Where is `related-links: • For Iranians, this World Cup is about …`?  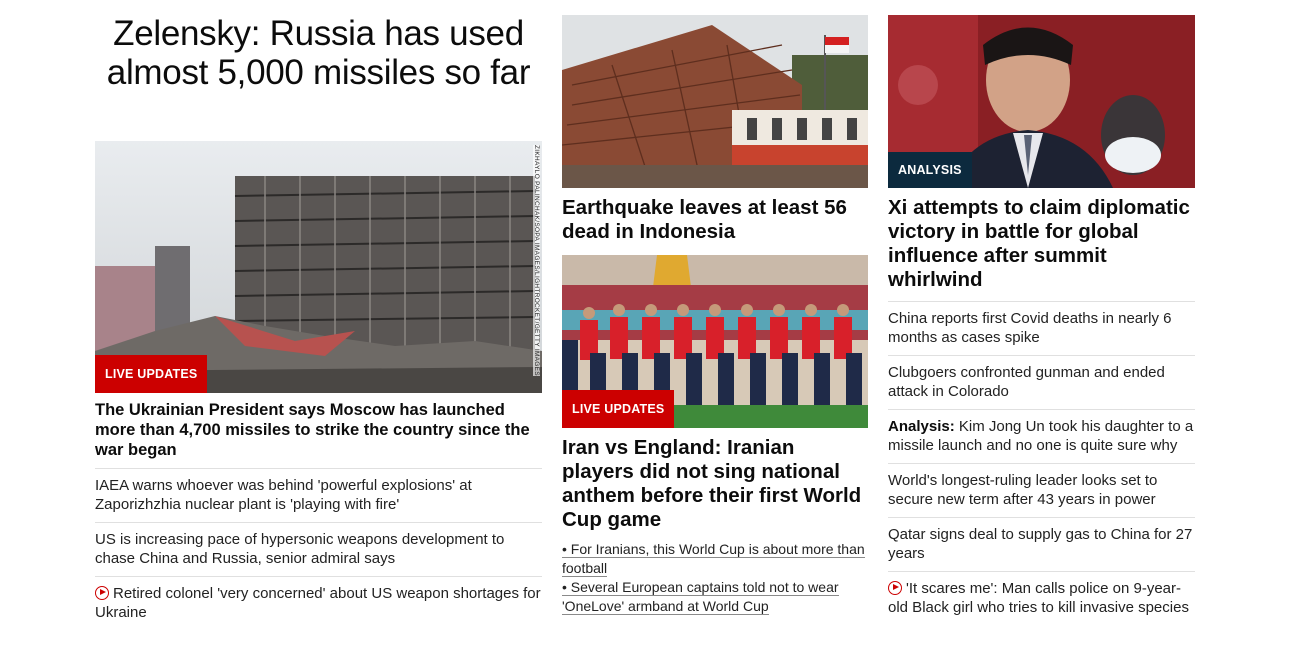
related-links: • For Iranians, this World Cup is about … is located at coordinates (715, 578).